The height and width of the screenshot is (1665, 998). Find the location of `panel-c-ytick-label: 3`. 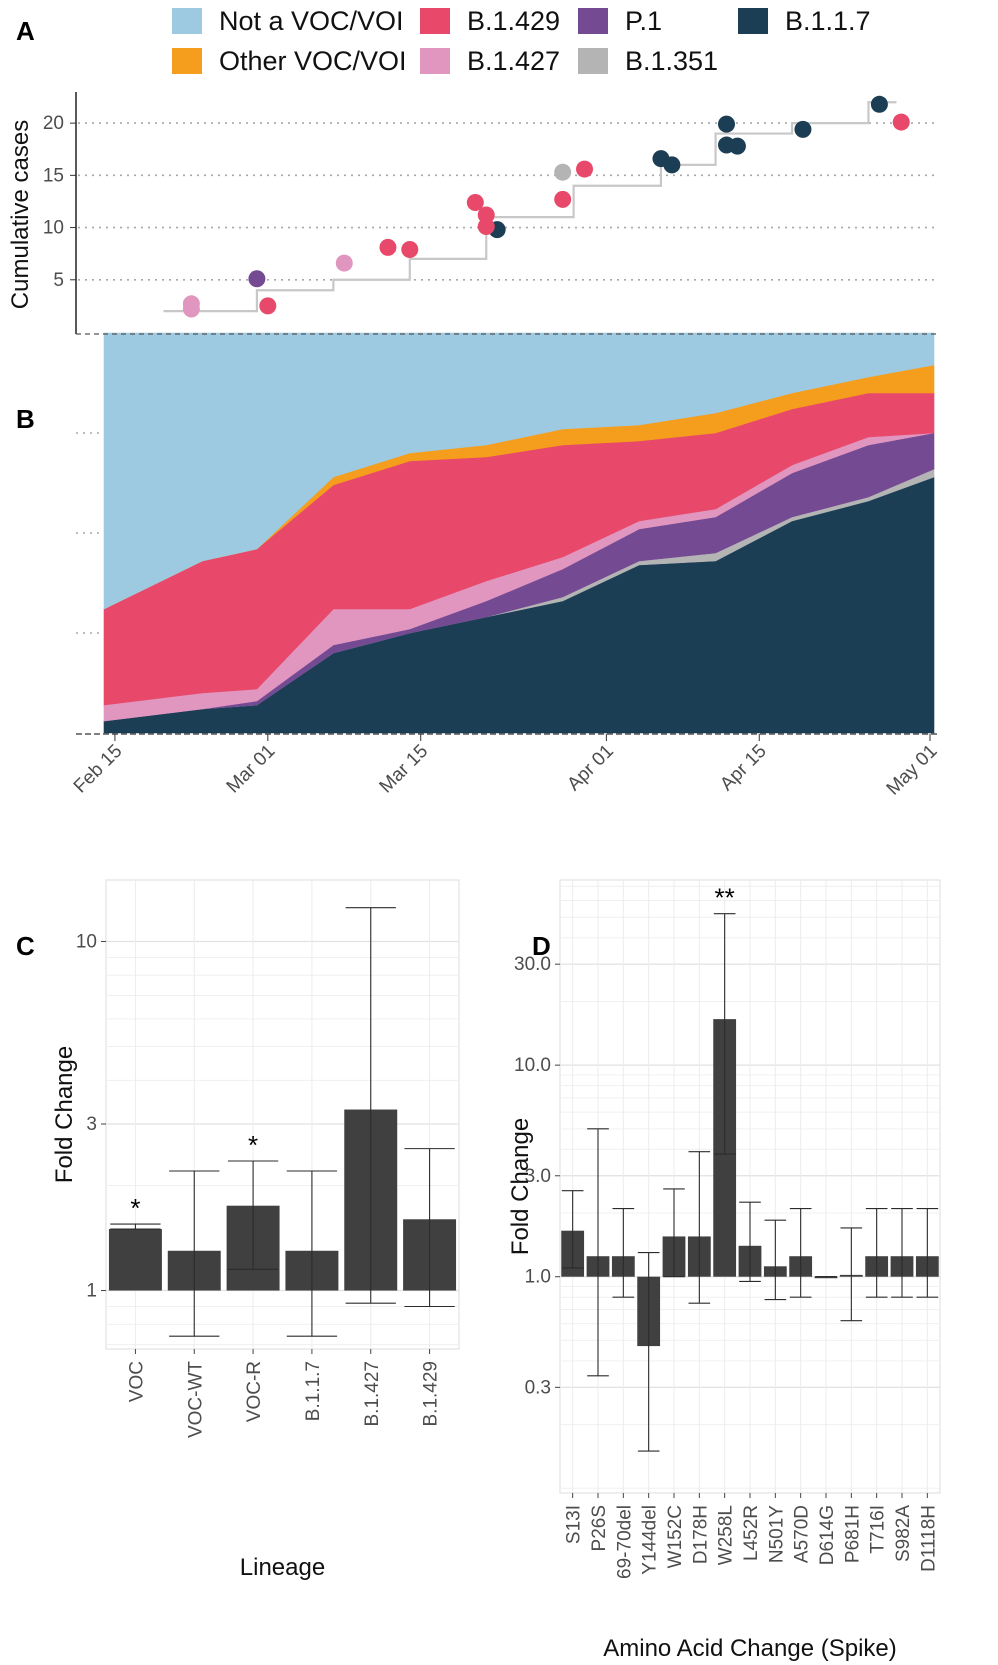

panel-c-ytick-label: 3 is located at coordinates (91, 1124).